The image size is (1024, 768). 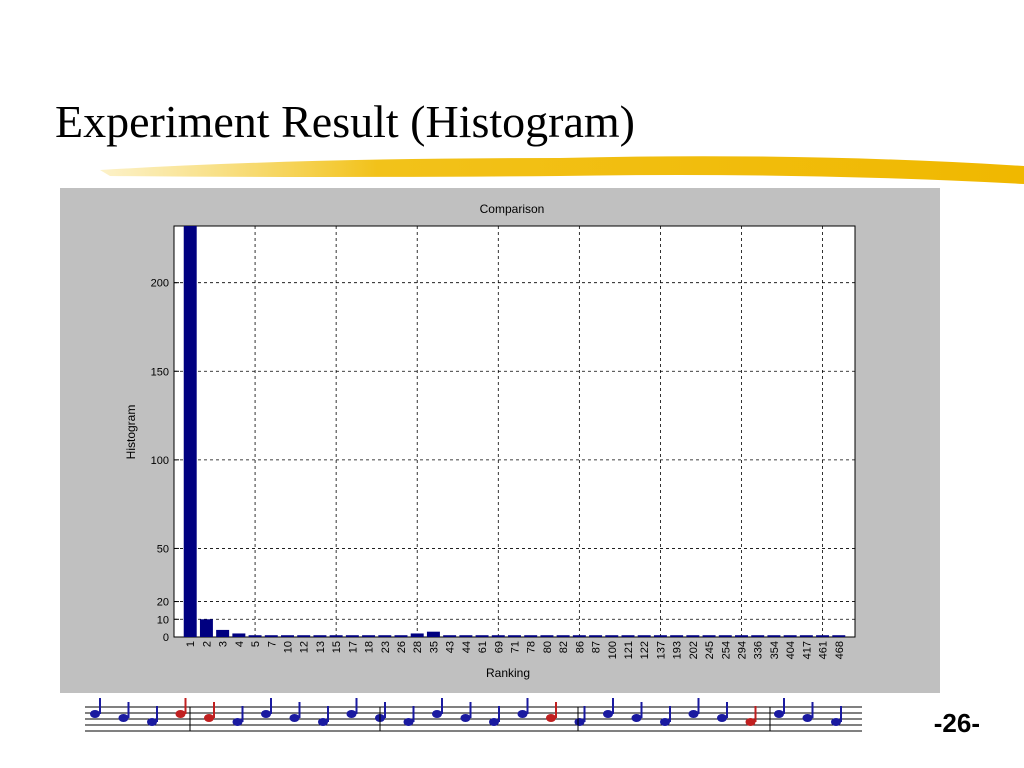 I want to click on music-notes, so click(x=466, y=714).